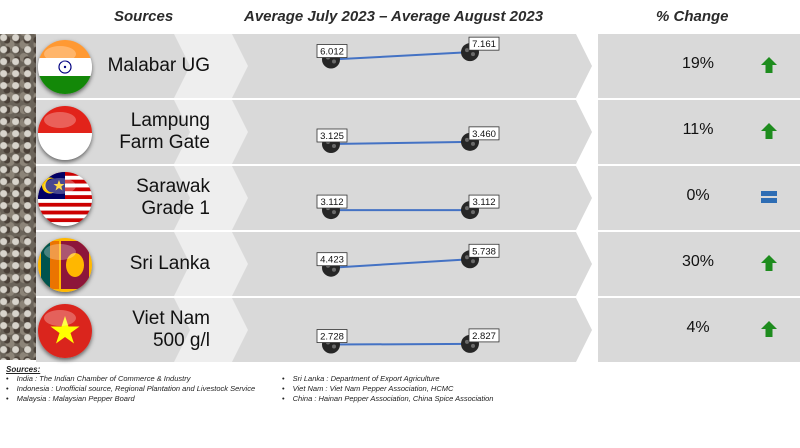 Image resolution: width=800 pixels, height=448 pixels. I want to click on vietnam-flag, so click(65, 331).